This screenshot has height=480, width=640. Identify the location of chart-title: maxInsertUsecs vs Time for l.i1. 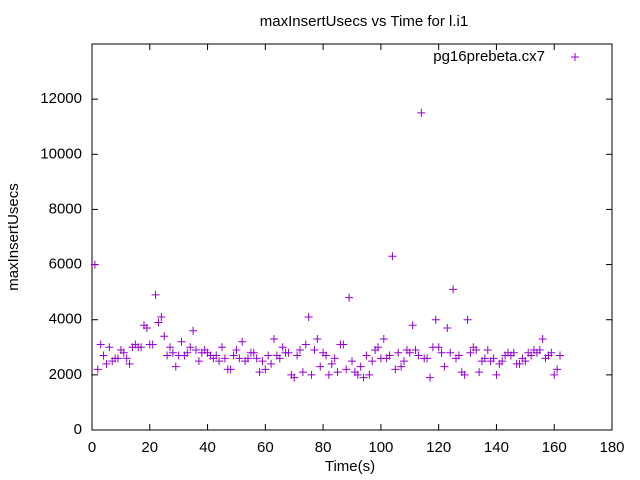
(364, 21).